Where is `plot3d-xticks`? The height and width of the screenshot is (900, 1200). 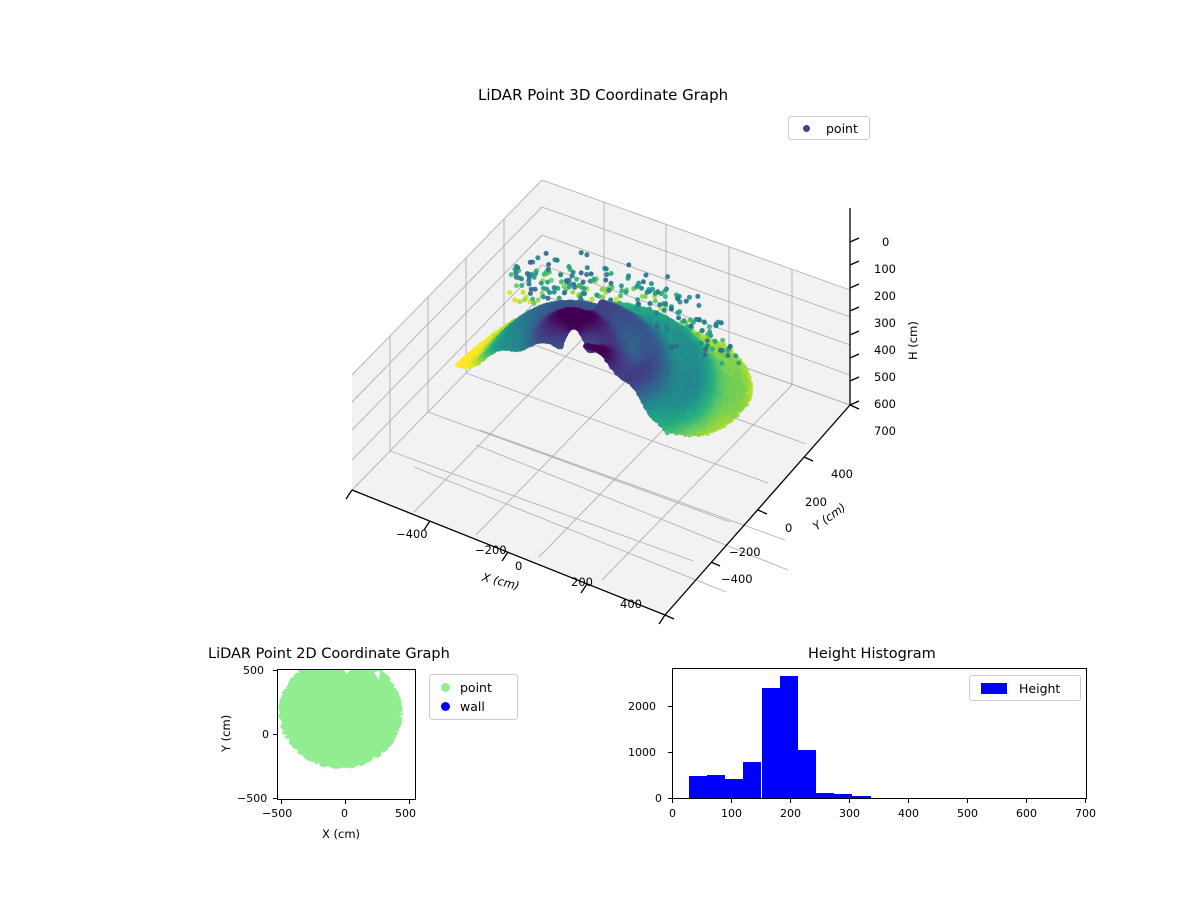 plot3d-xticks is located at coordinates (505, 557).